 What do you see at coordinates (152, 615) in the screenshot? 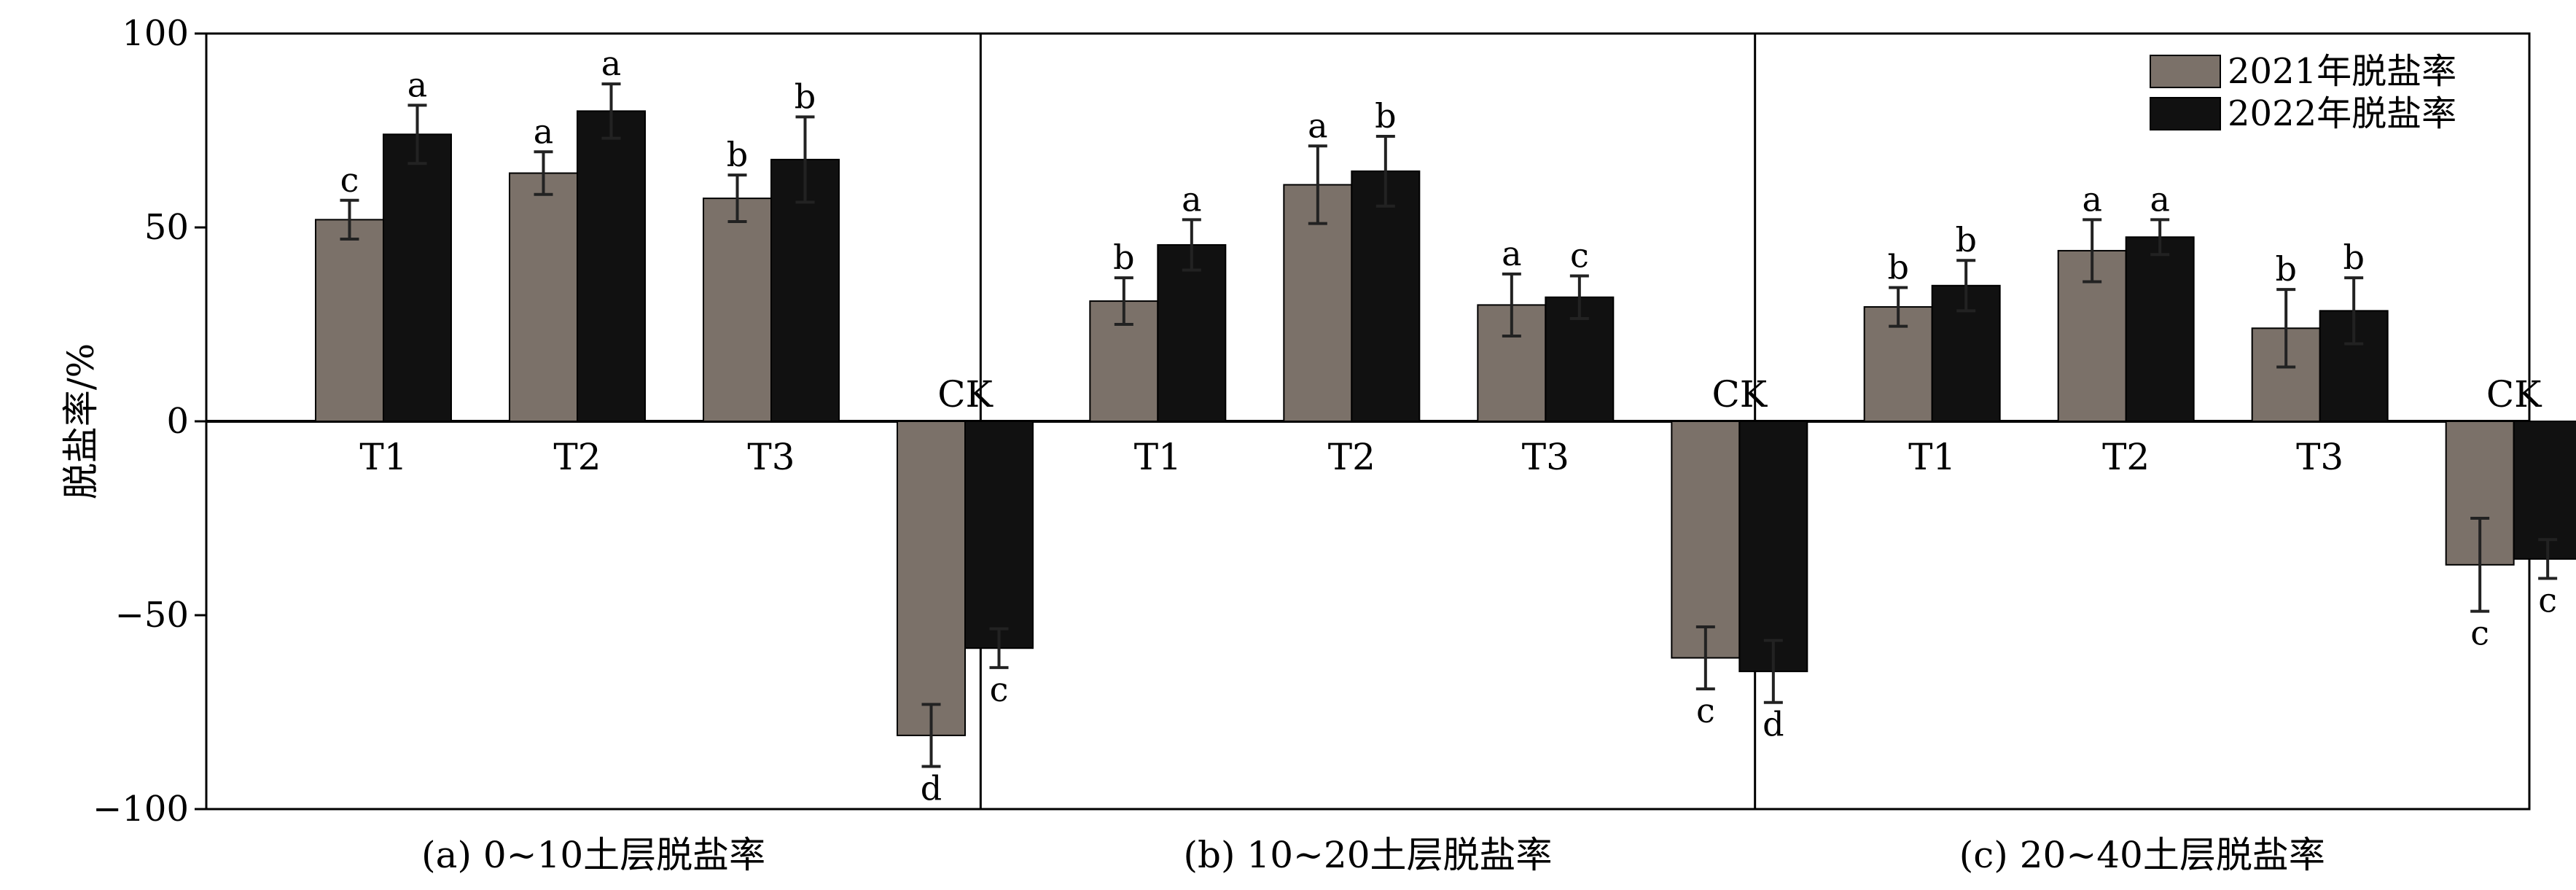
I see `y-tick-label: −50` at bounding box center [152, 615].